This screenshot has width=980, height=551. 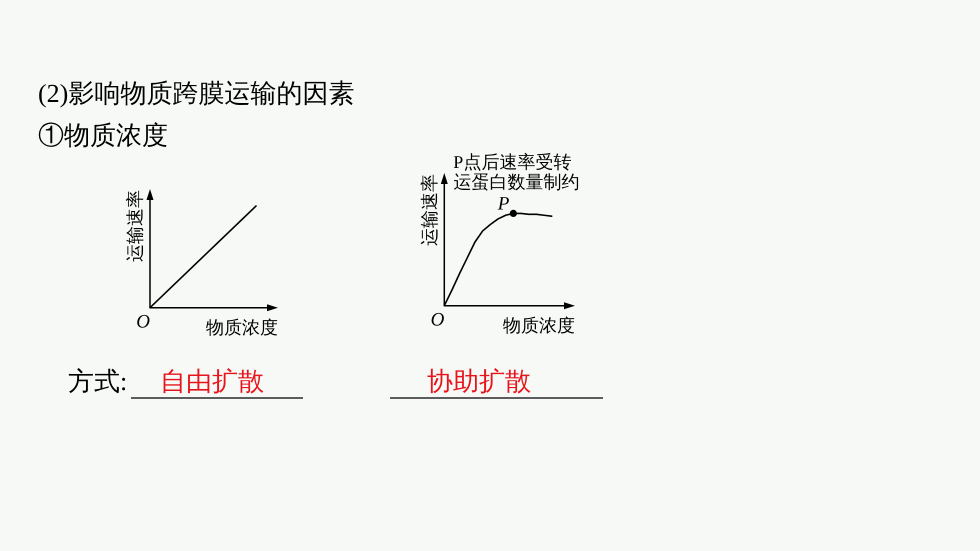 What do you see at coordinates (212, 381) in the screenshot?
I see `answer: 自由扩散` at bounding box center [212, 381].